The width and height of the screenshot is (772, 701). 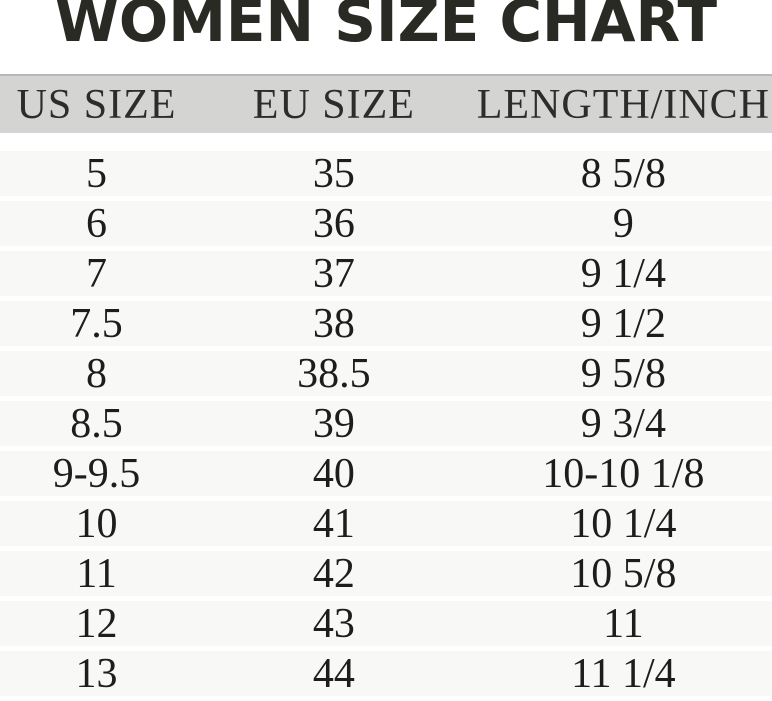 I want to click on table-cell-eu-size: 39, so click(x=333, y=423).